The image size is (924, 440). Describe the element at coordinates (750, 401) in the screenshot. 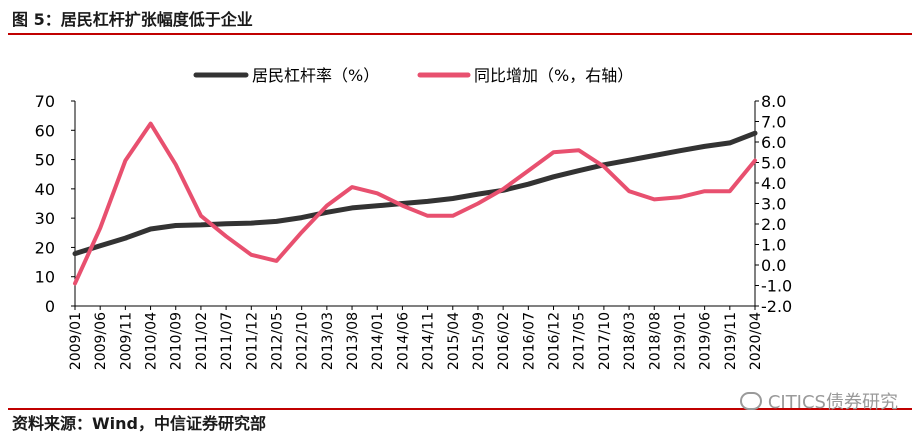

I see `wechat-icon` at that location.